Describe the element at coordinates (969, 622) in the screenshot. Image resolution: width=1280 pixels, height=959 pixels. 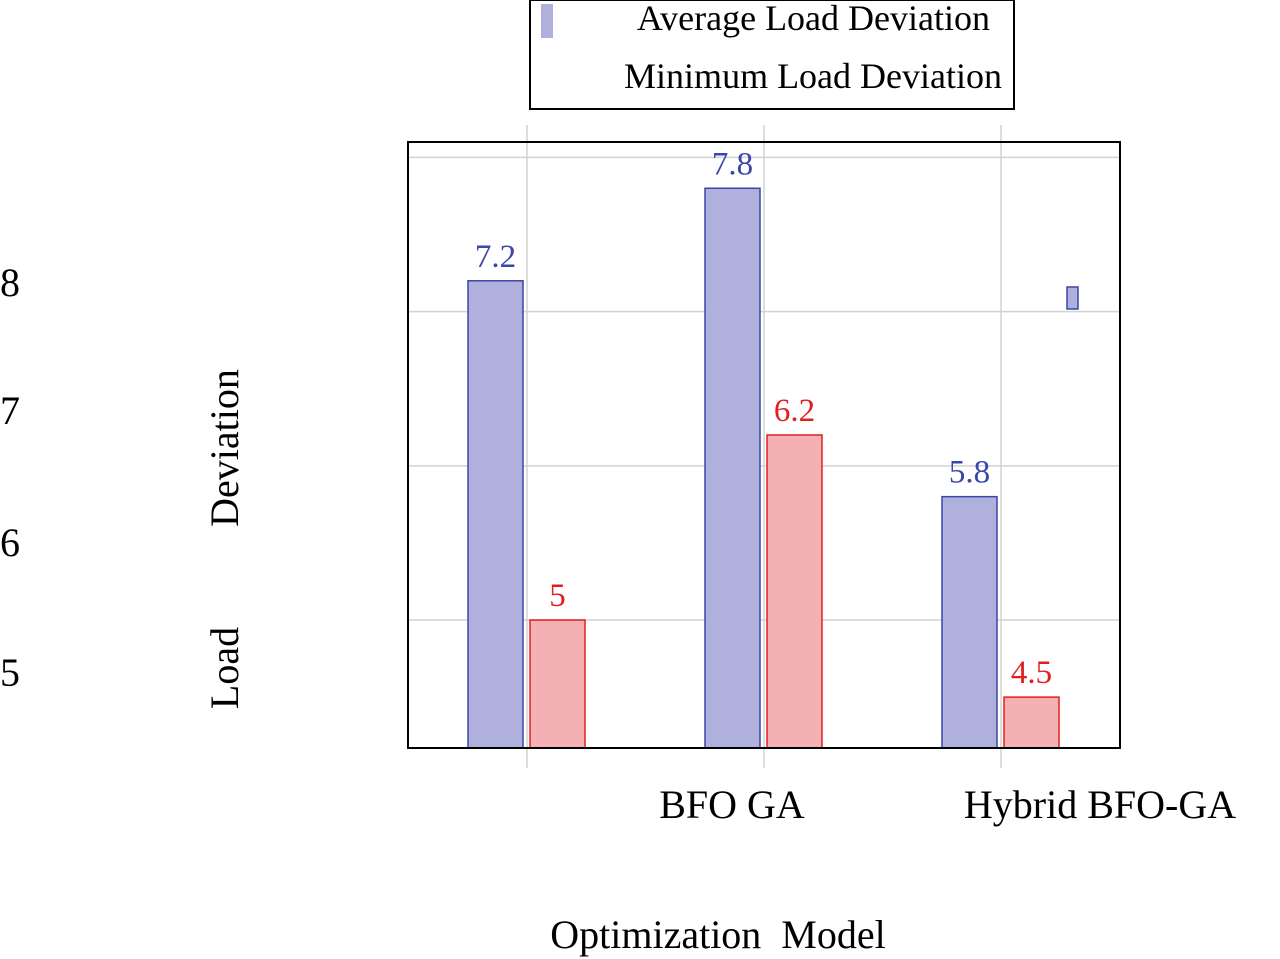
I see `bar-average-hybrid-bfo-ga` at that location.